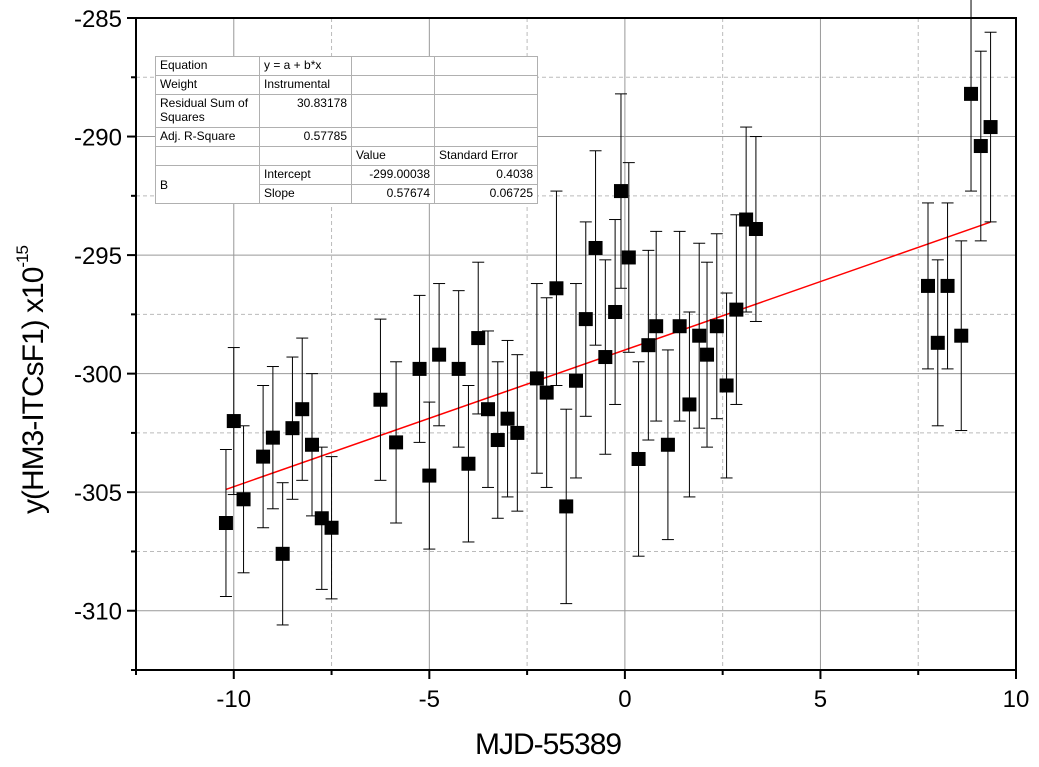  Describe the element at coordinates (305, 66) in the screenshot. I see `stats-value-equation: y = a + b*x` at that location.